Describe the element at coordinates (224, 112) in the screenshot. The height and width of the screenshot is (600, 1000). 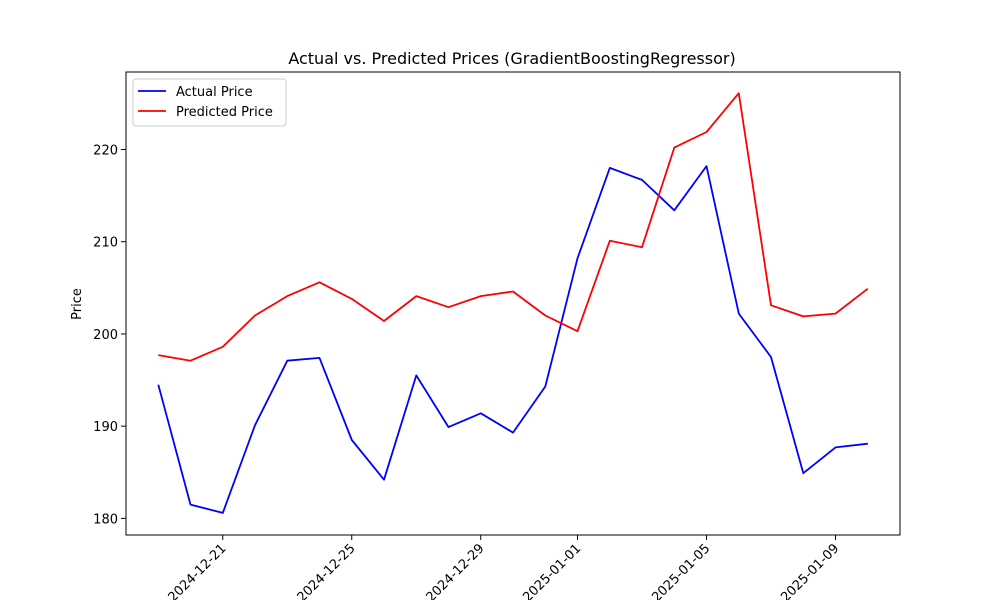
I see `legend-label: Predicted Price` at that location.